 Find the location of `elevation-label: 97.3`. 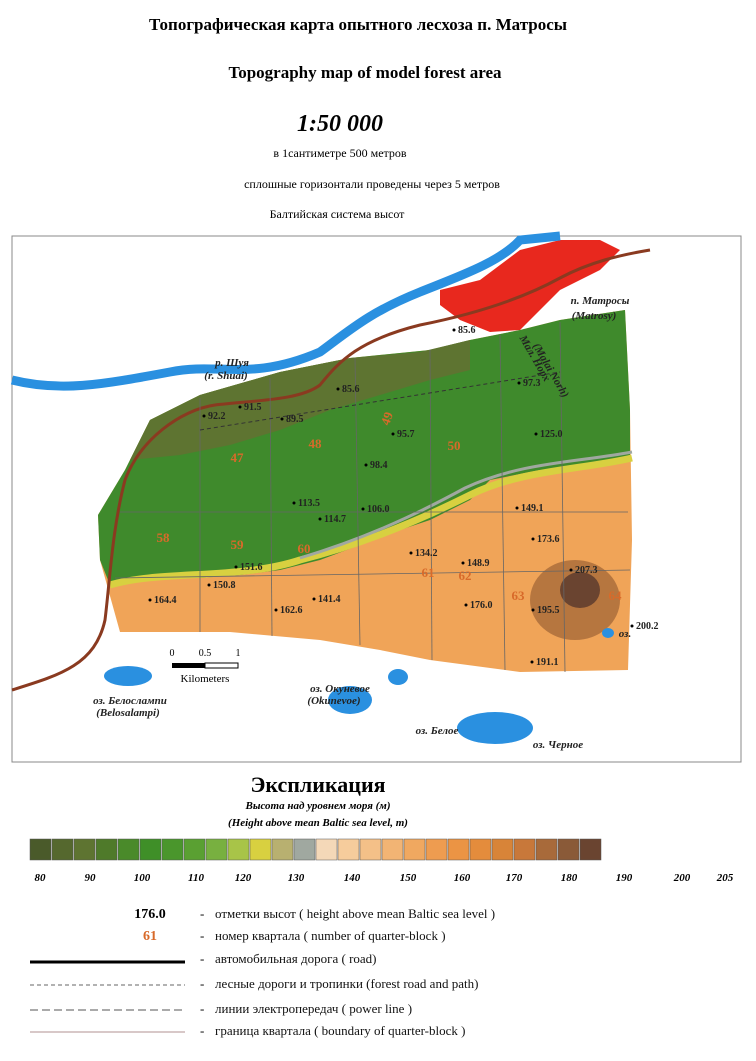

elevation-label: 97.3 is located at coordinates (532, 383).